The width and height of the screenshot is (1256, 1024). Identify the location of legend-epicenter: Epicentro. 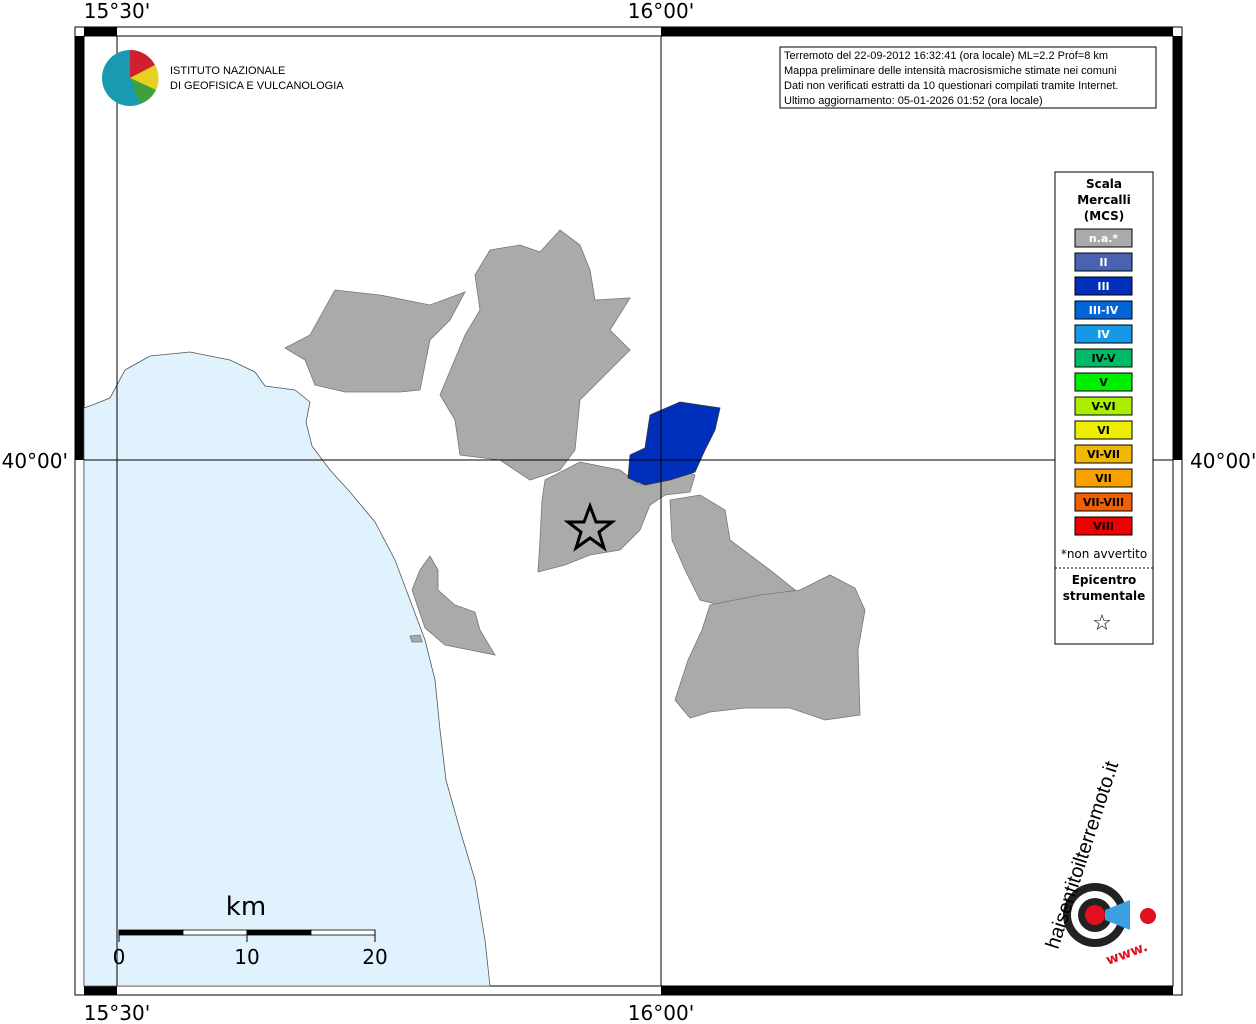
(1104, 580).